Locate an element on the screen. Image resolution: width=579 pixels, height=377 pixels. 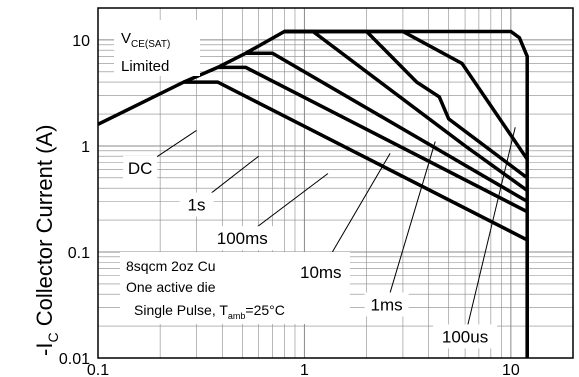
vce-sat-text: VCE(SAT) is located at coordinates (145, 40).